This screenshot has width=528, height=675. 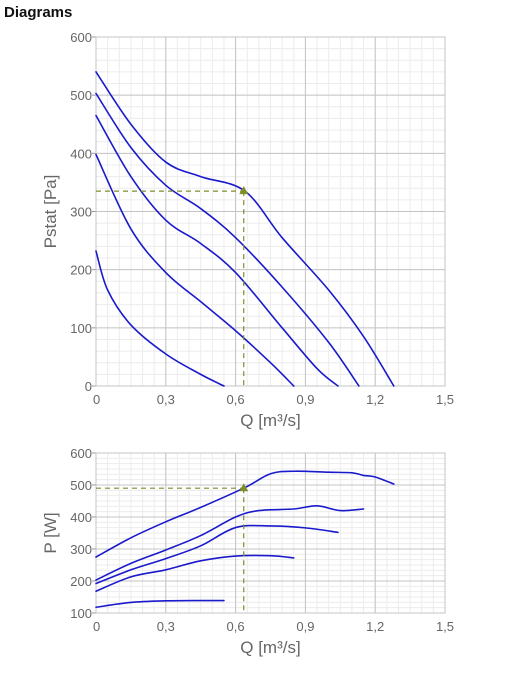 What do you see at coordinates (88, 386) in the screenshot?
I see `y-tick-label: 0` at bounding box center [88, 386].